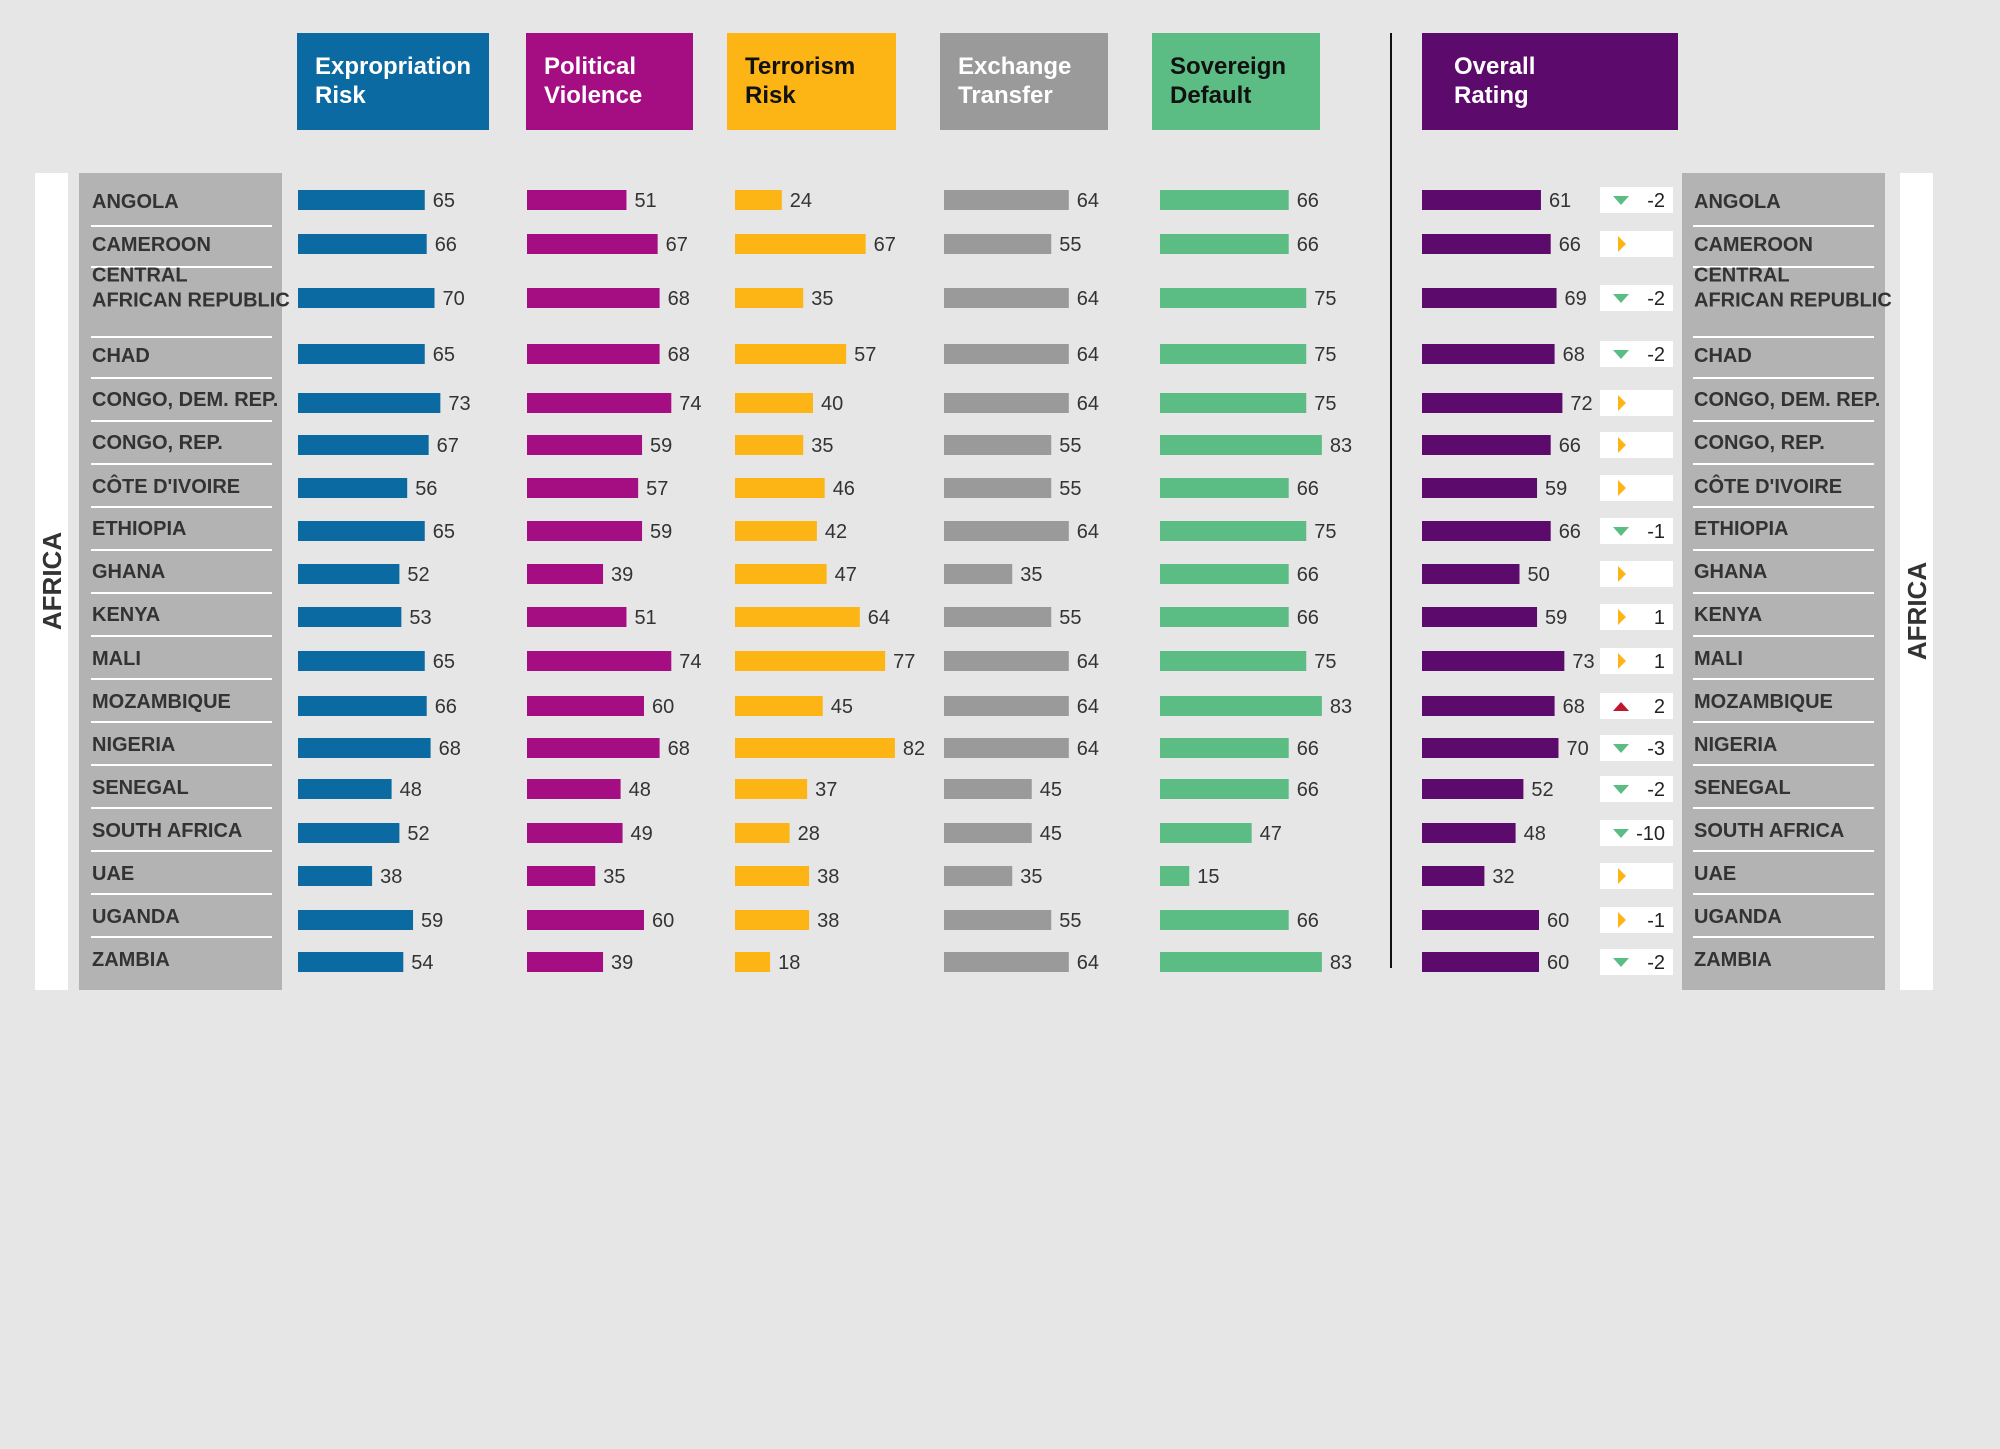 The image size is (2000, 1449). Describe the element at coordinates (1656, 299) in the screenshot. I see `change-value: -2` at that location.